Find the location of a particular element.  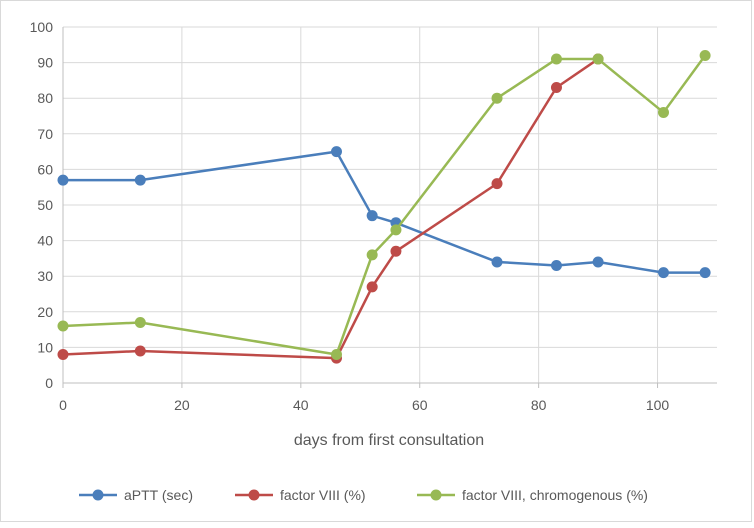

y-tick-label-10: 100 is located at coordinates (42, 27).